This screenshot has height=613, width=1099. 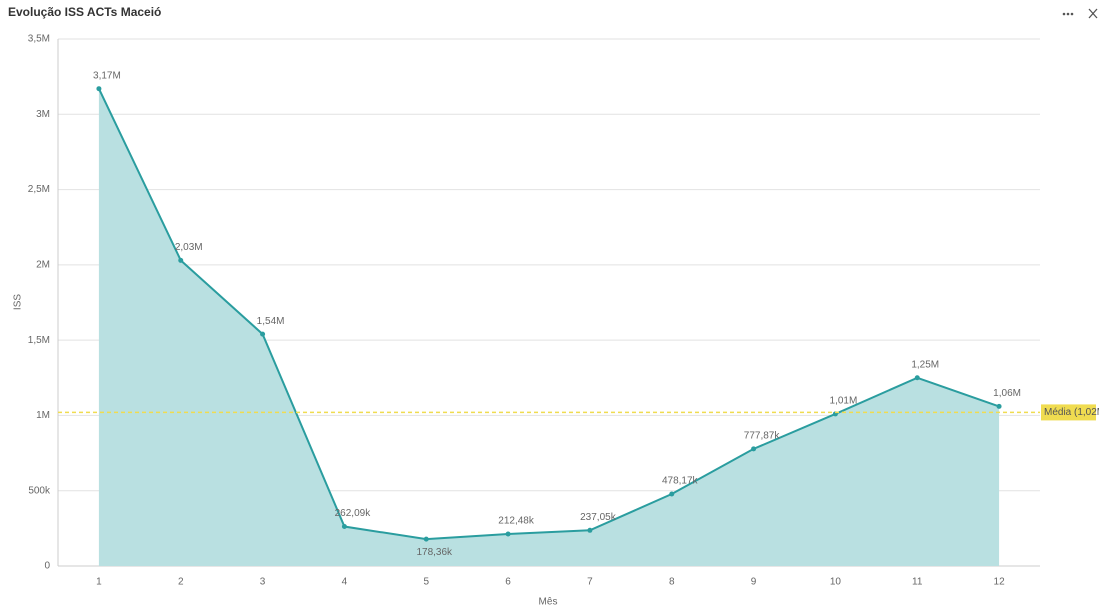 What do you see at coordinates (672, 582) in the screenshot?
I see `x-tick-label: 8` at bounding box center [672, 582].